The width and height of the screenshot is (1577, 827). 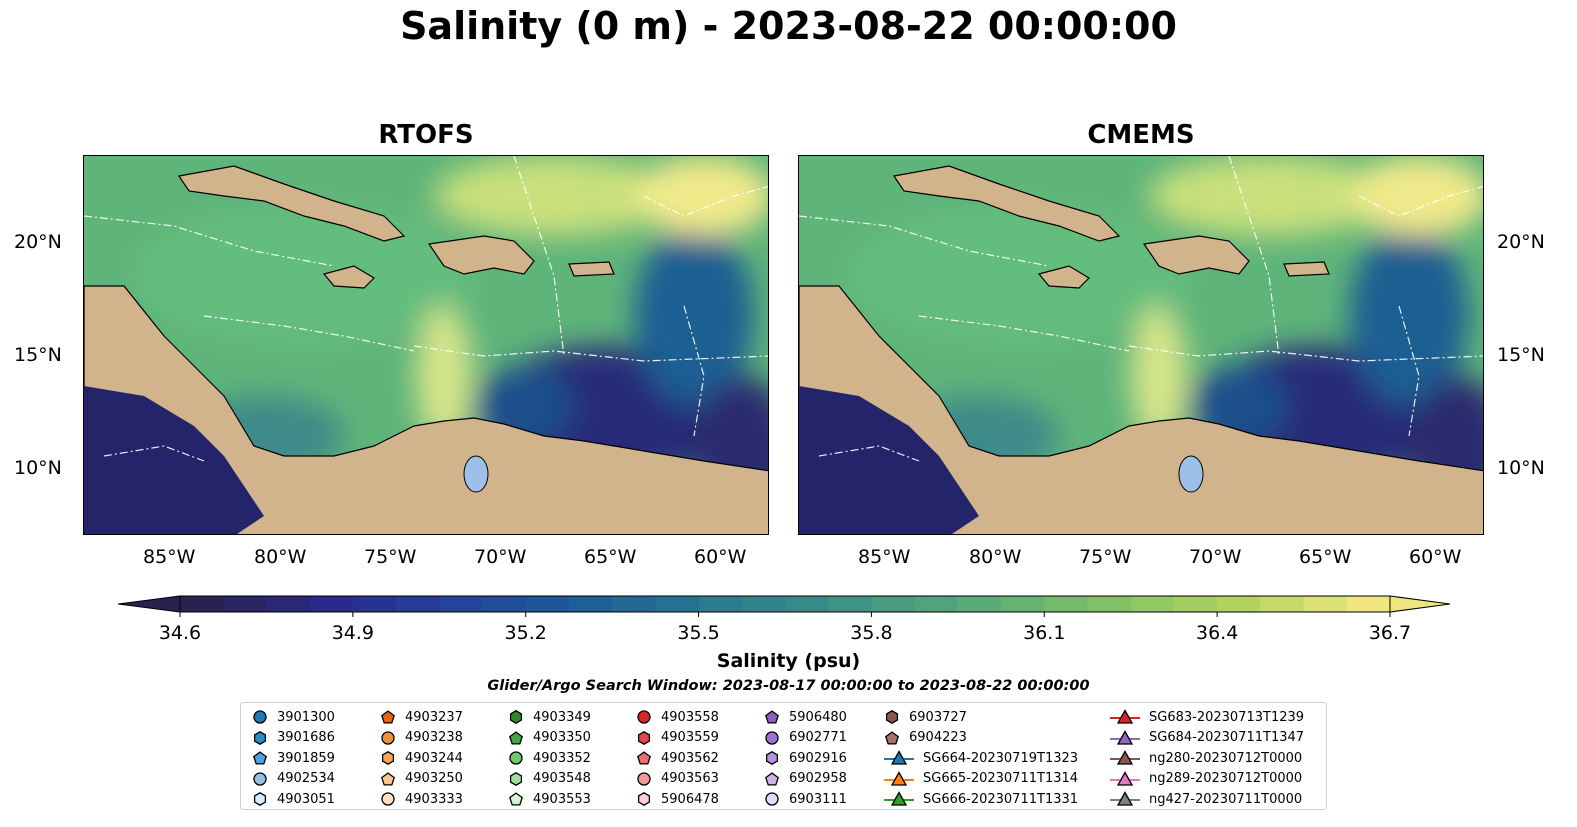 What do you see at coordinates (1521, 242) in the screenshot?
I see `lat-tick-20n-right: 20°N` at bounding box center [1521, 242].